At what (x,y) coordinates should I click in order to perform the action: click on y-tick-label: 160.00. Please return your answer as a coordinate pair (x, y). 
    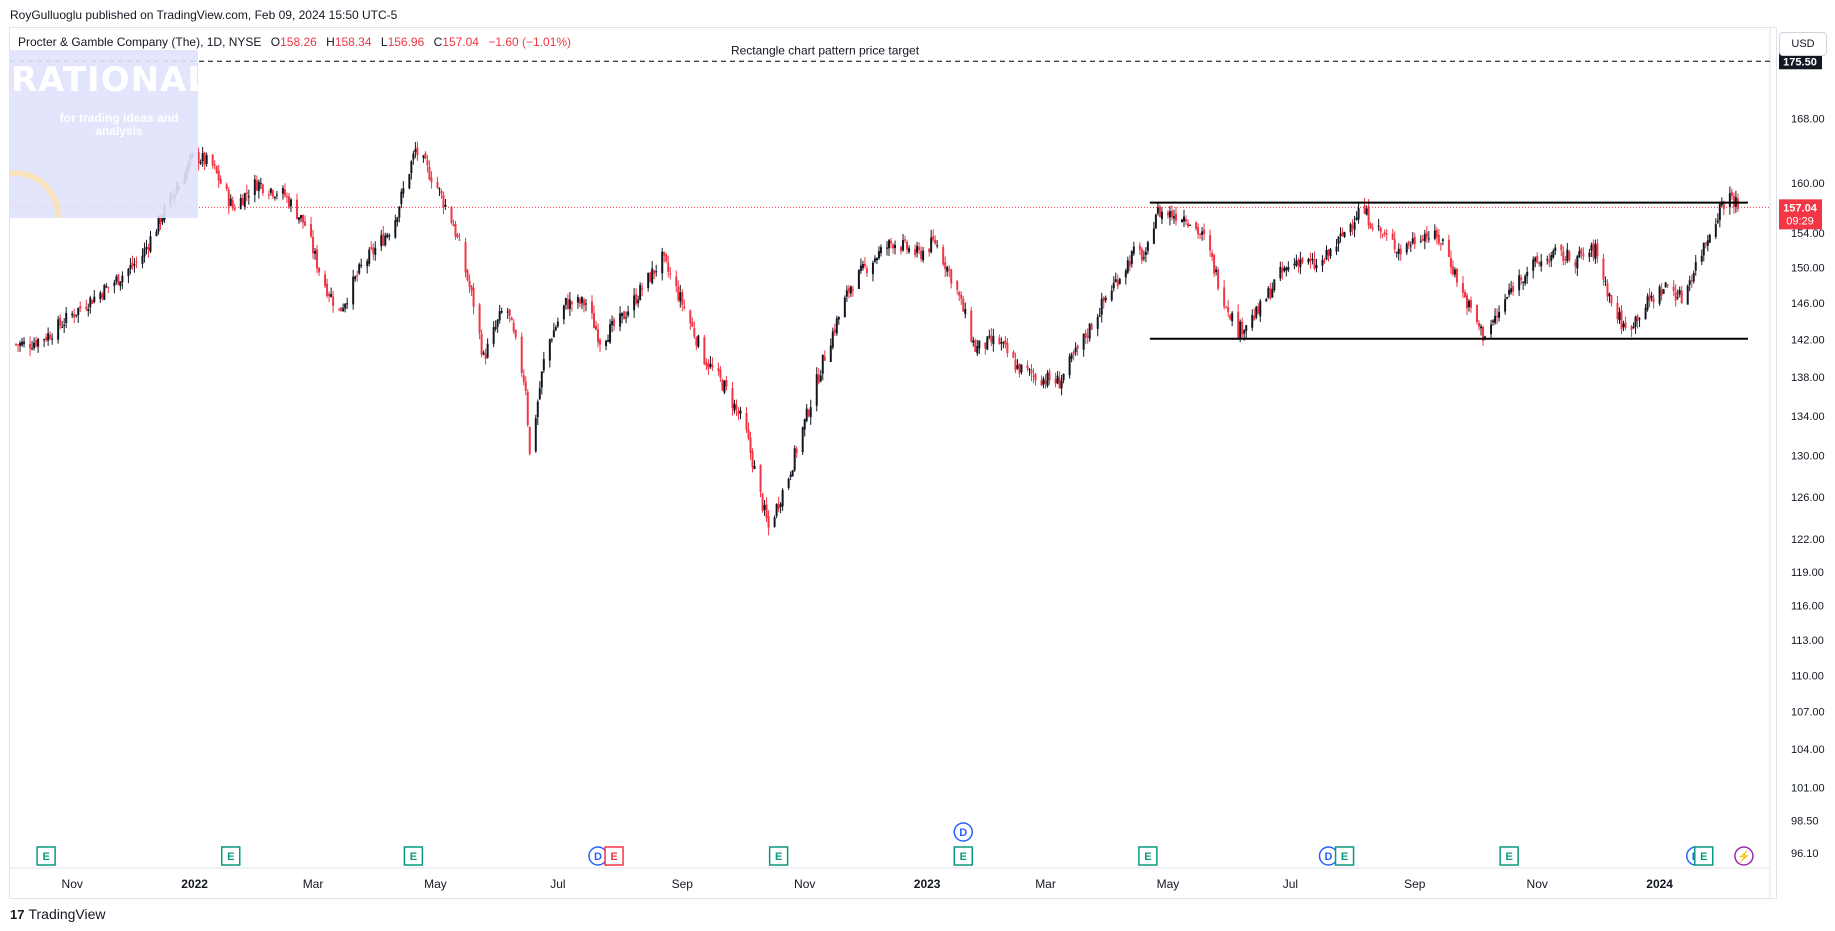
    Looking at the image, I should click on (1808, 184).